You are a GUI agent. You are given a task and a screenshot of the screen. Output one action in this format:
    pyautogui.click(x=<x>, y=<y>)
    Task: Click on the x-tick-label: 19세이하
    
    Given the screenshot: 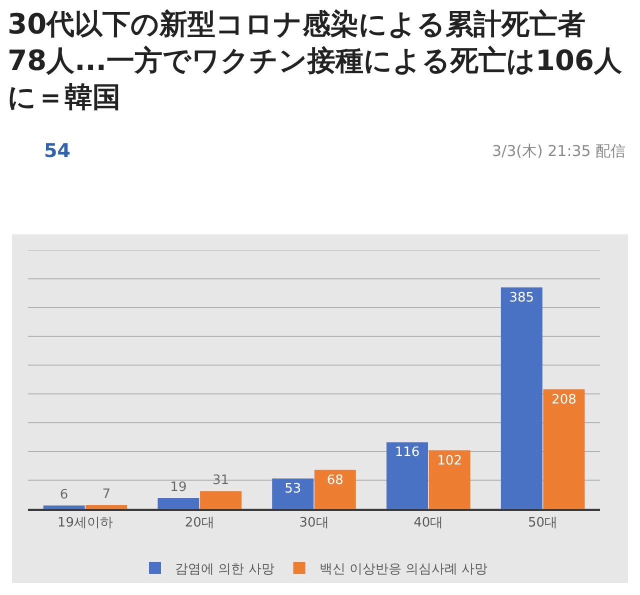 What is the action you would take?
    pyautogui.click(x=85, y=523)
    